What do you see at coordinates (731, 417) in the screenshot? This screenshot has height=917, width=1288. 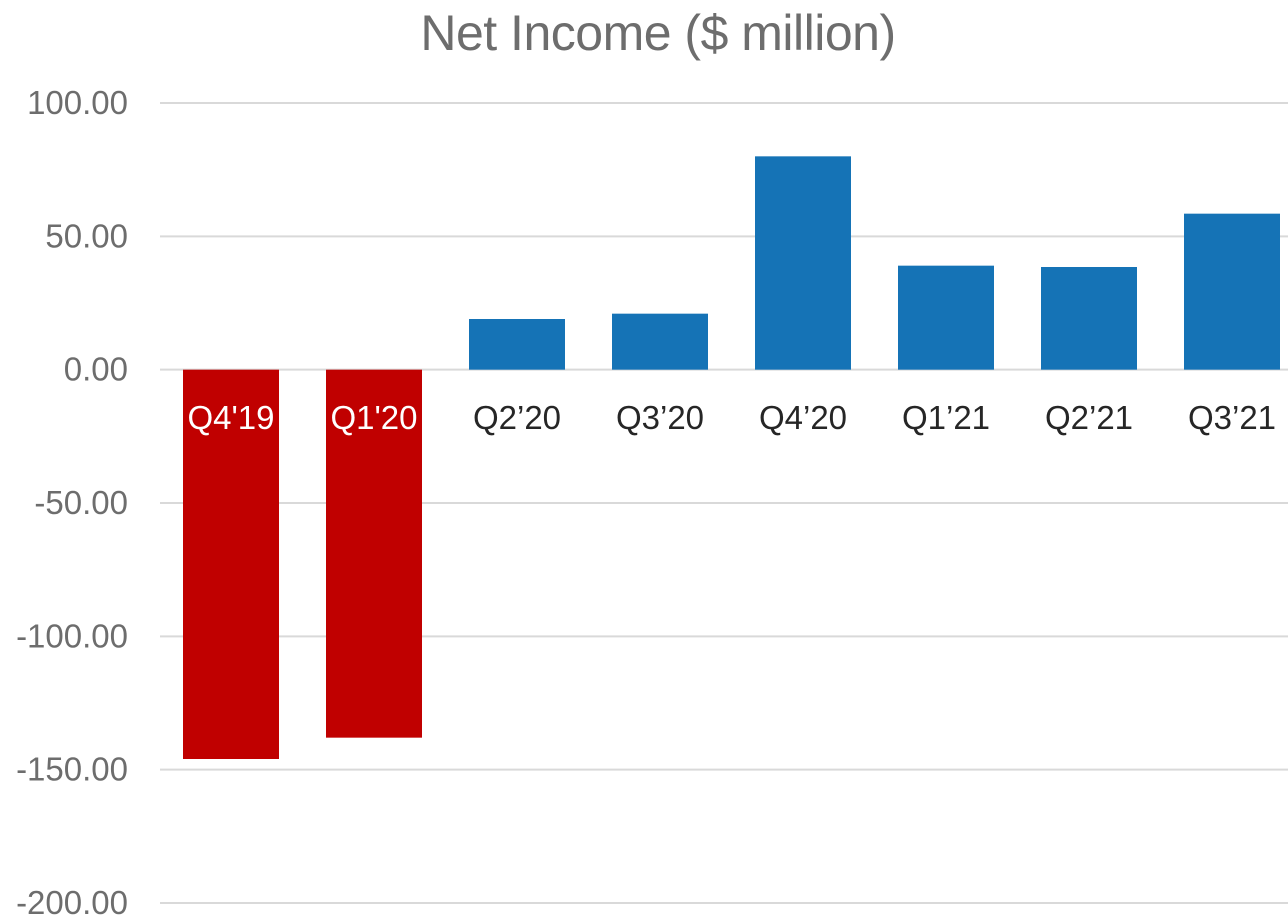 I see `x-axis-category-labels: Q4'19 Q1'20 Q2’20 Q3’20 Q4’20 Q1’21 Q2’21 Q3’21` at bounding box center [731, 417].